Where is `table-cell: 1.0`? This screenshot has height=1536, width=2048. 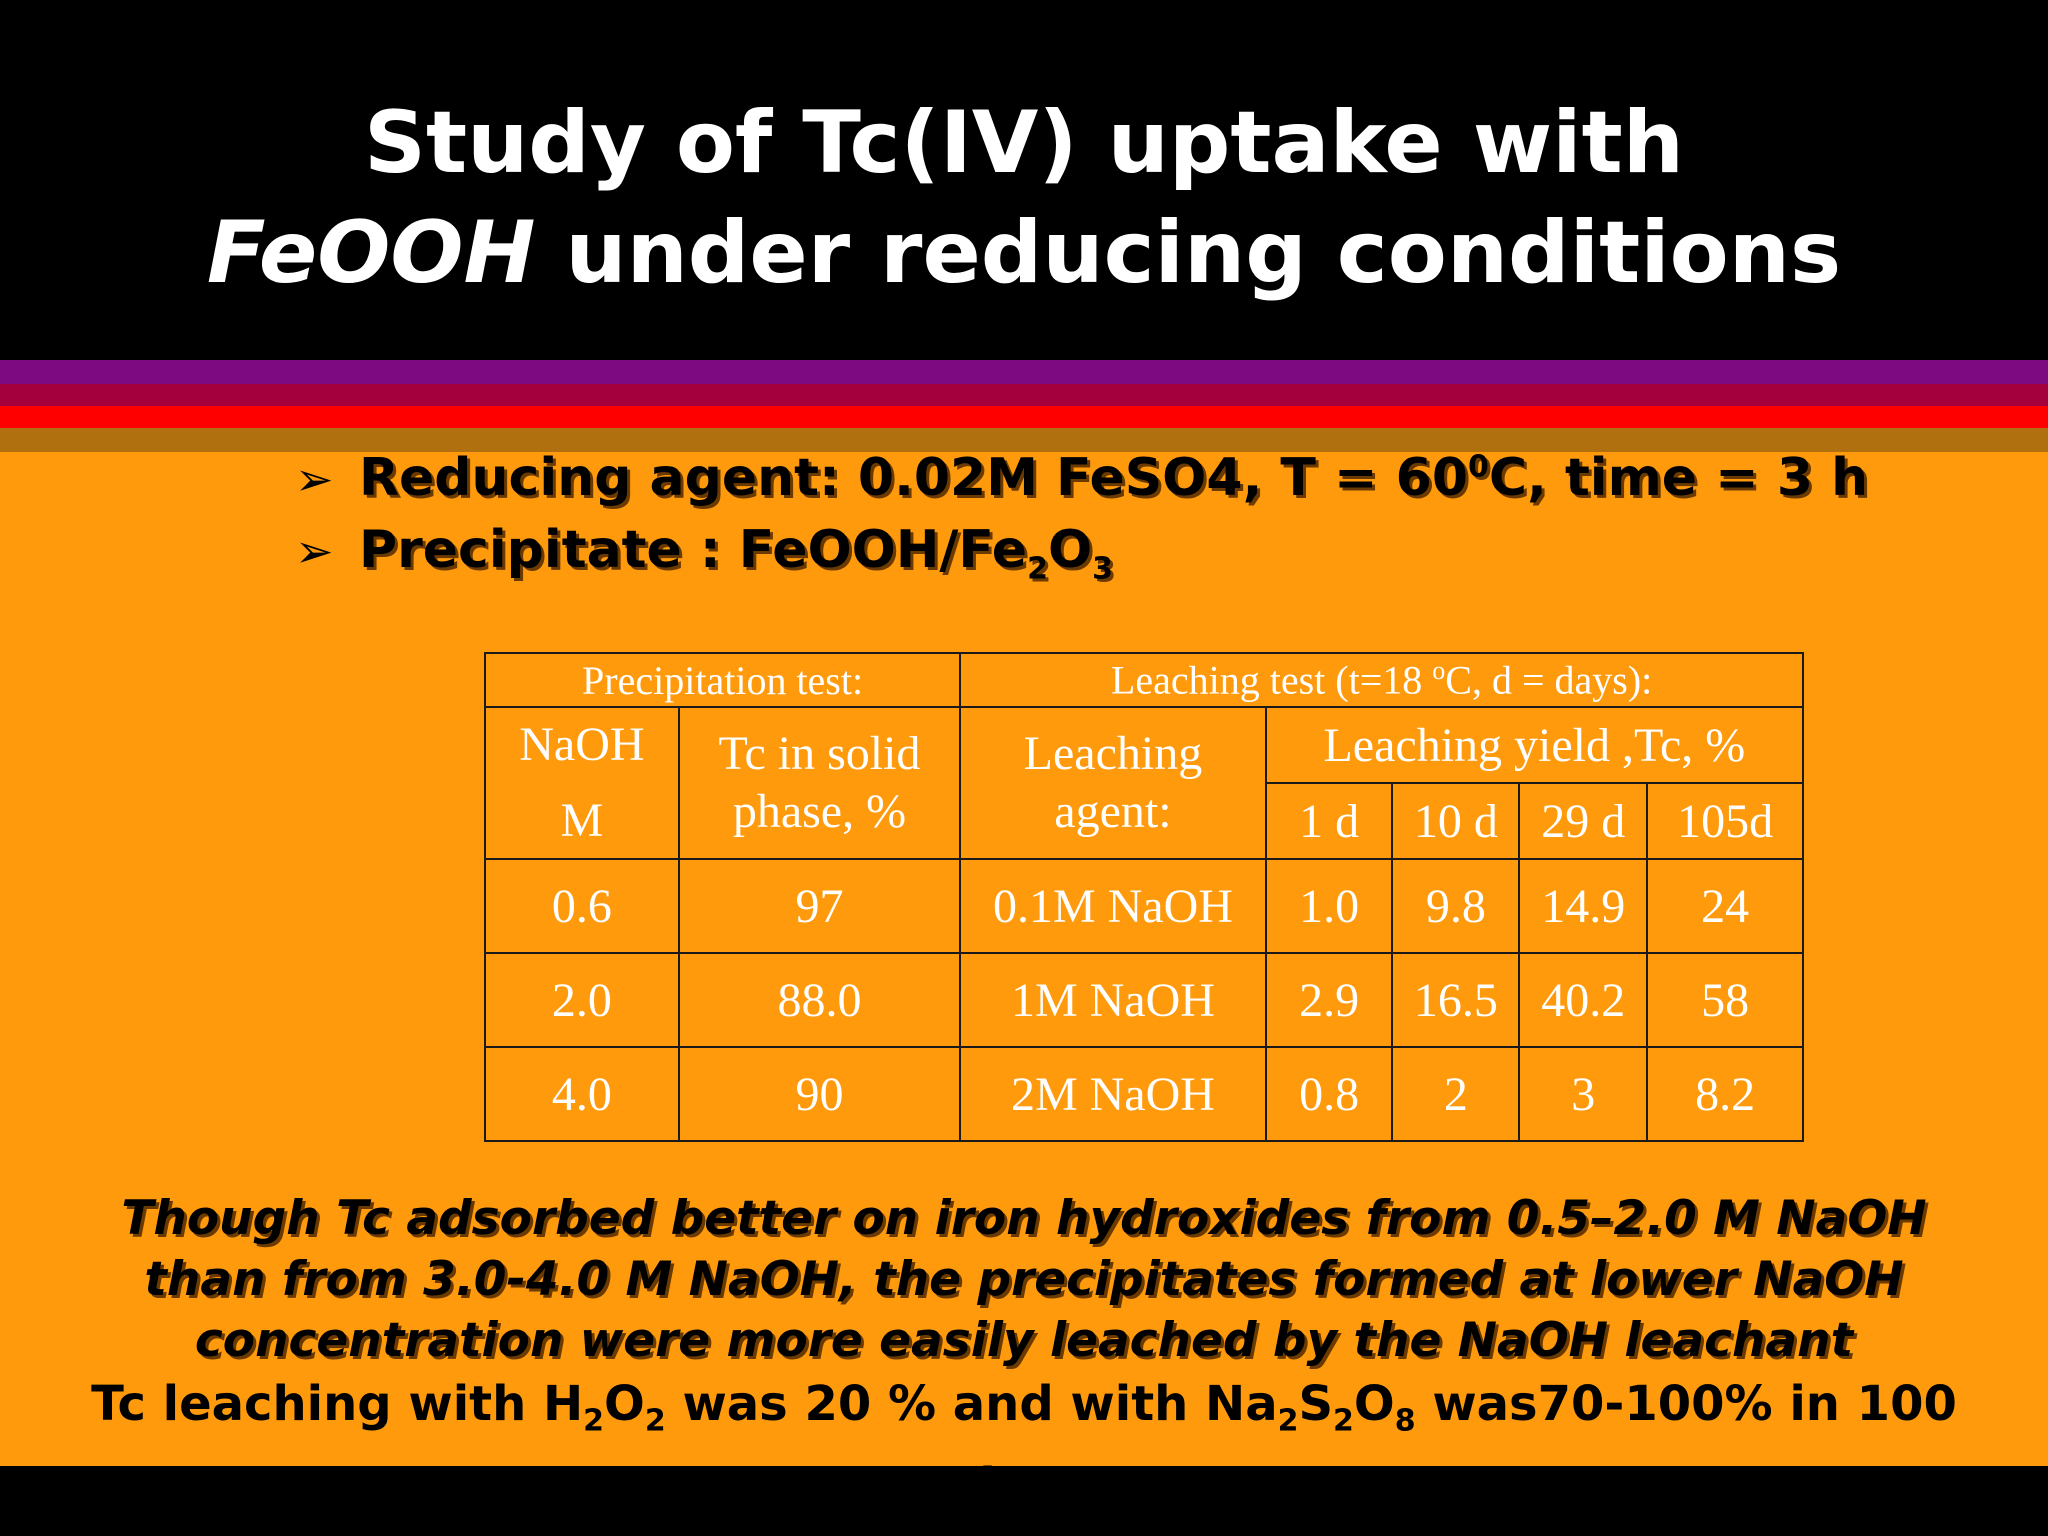
table-cell: 1.0 is located at coordinates (1329, 906).